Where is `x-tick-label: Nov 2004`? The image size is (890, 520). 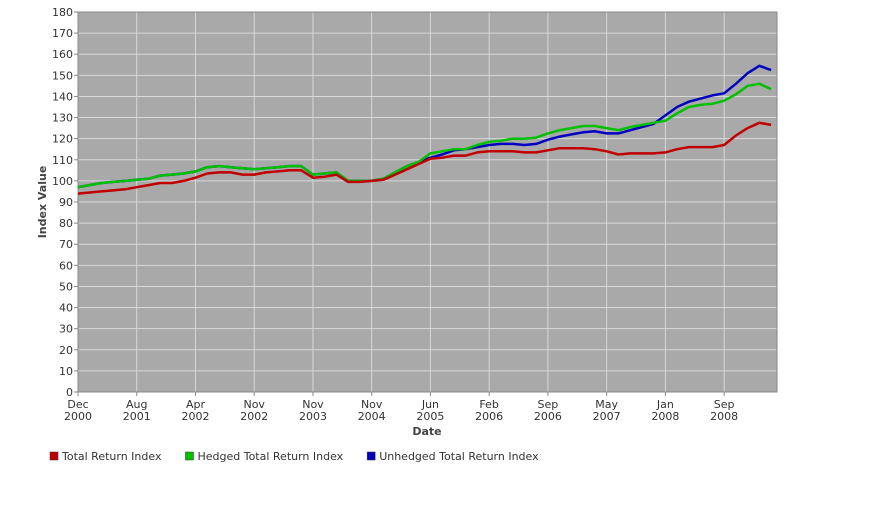 x-tick-label: Nov 2004 is located at coordinates (372, 410).